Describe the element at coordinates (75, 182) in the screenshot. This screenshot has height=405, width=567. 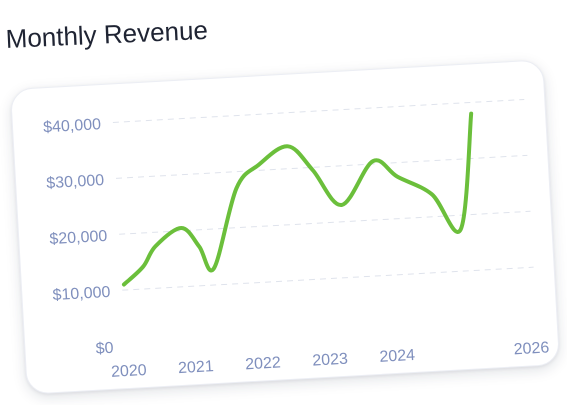
I see `y-tick-label: $30,000` at that location.